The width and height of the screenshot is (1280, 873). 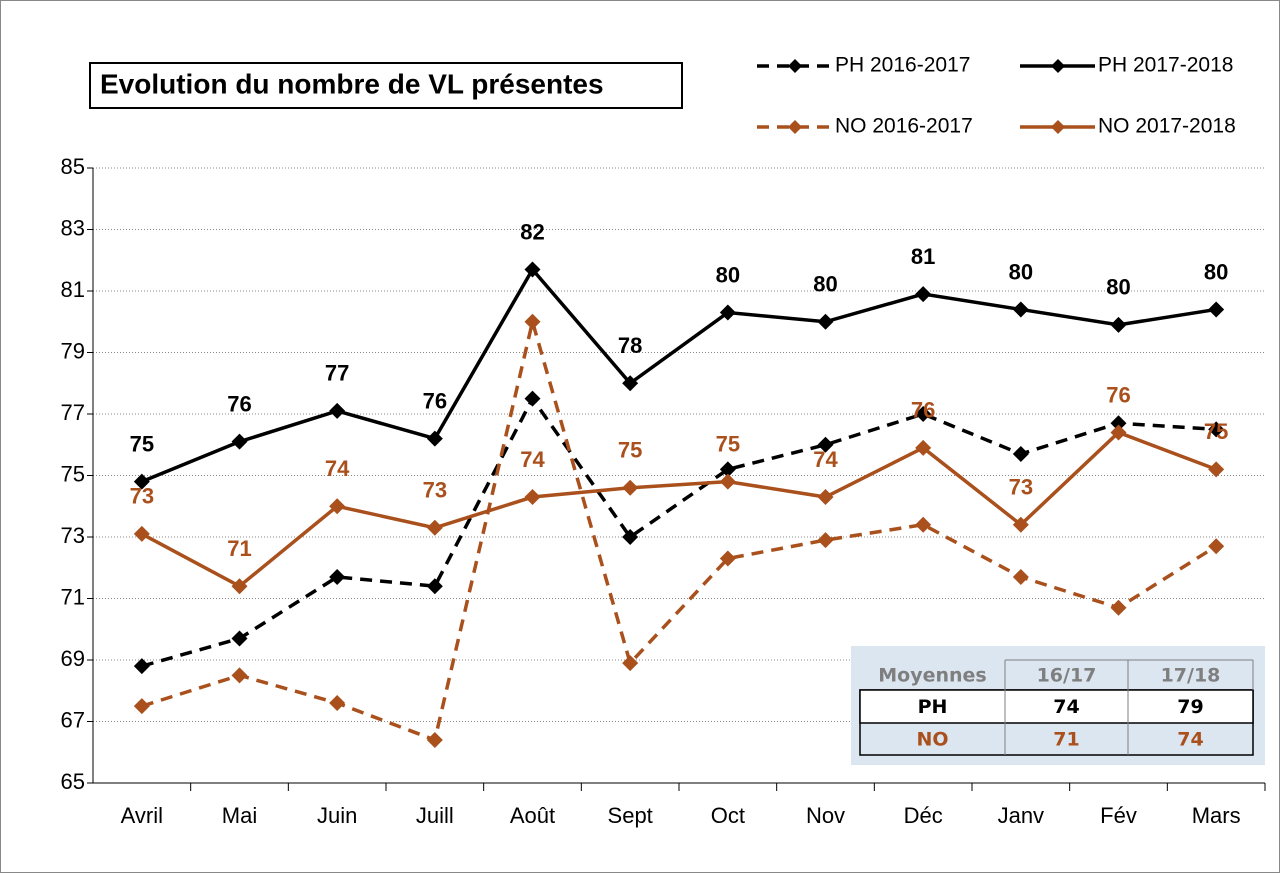 What do you see at coordinates (902, 65) in the screenshot?
I see `legend-label: PH 2016-2017` at bounding box center [902, 65].